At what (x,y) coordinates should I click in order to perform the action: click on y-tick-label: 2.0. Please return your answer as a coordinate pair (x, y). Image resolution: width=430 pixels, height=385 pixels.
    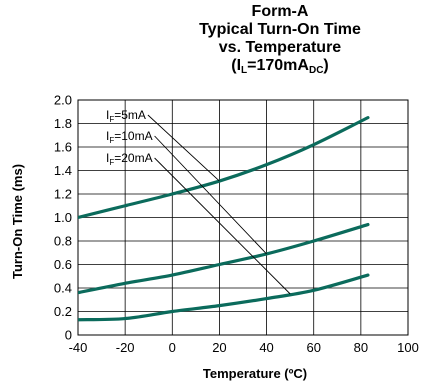
    Looking at the image, I should click on (63, 100).